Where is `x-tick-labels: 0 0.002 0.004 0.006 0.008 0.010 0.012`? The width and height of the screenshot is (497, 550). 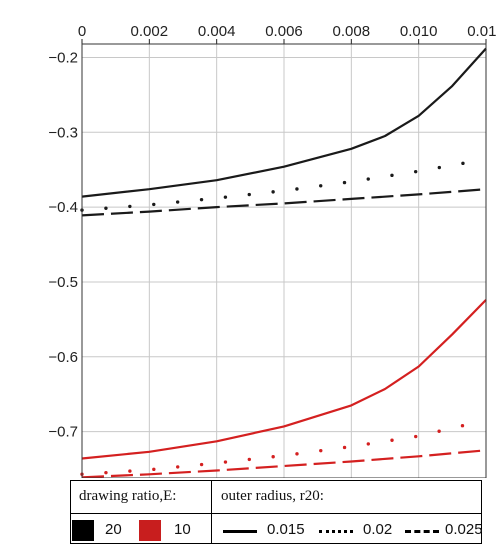 x-tick-labels: 0 0.002 0.004 0.006 0.008 0.010 0.012 is located at coordinates (287, 31).